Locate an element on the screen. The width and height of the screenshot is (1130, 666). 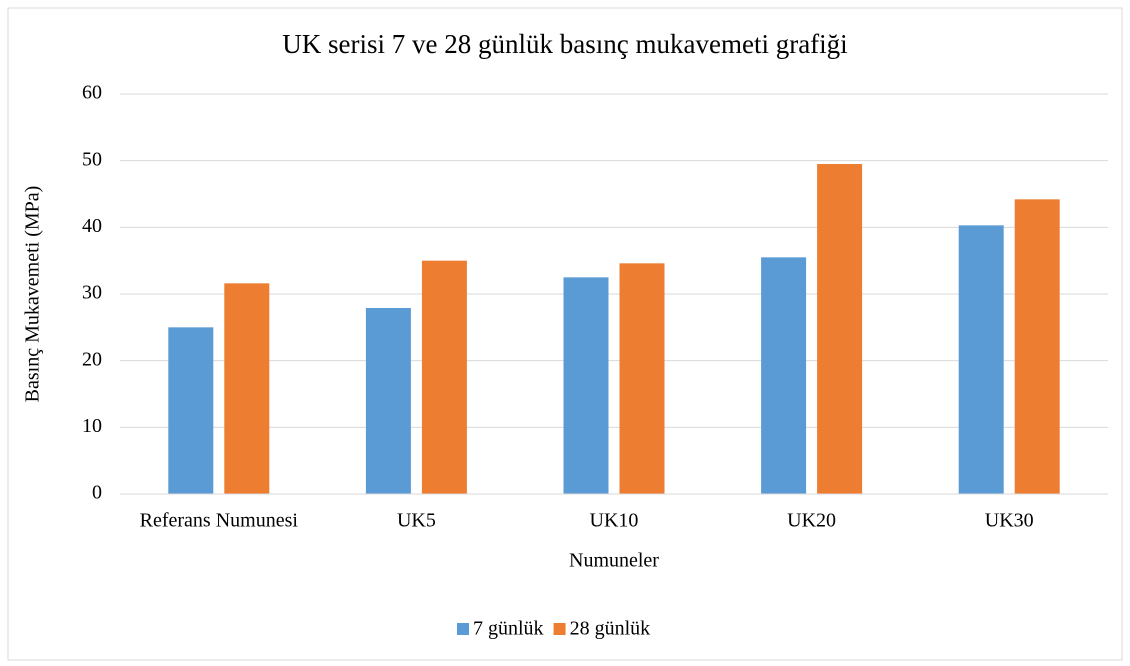
y-tick-label: 20 is located at coordinates (92, 359).